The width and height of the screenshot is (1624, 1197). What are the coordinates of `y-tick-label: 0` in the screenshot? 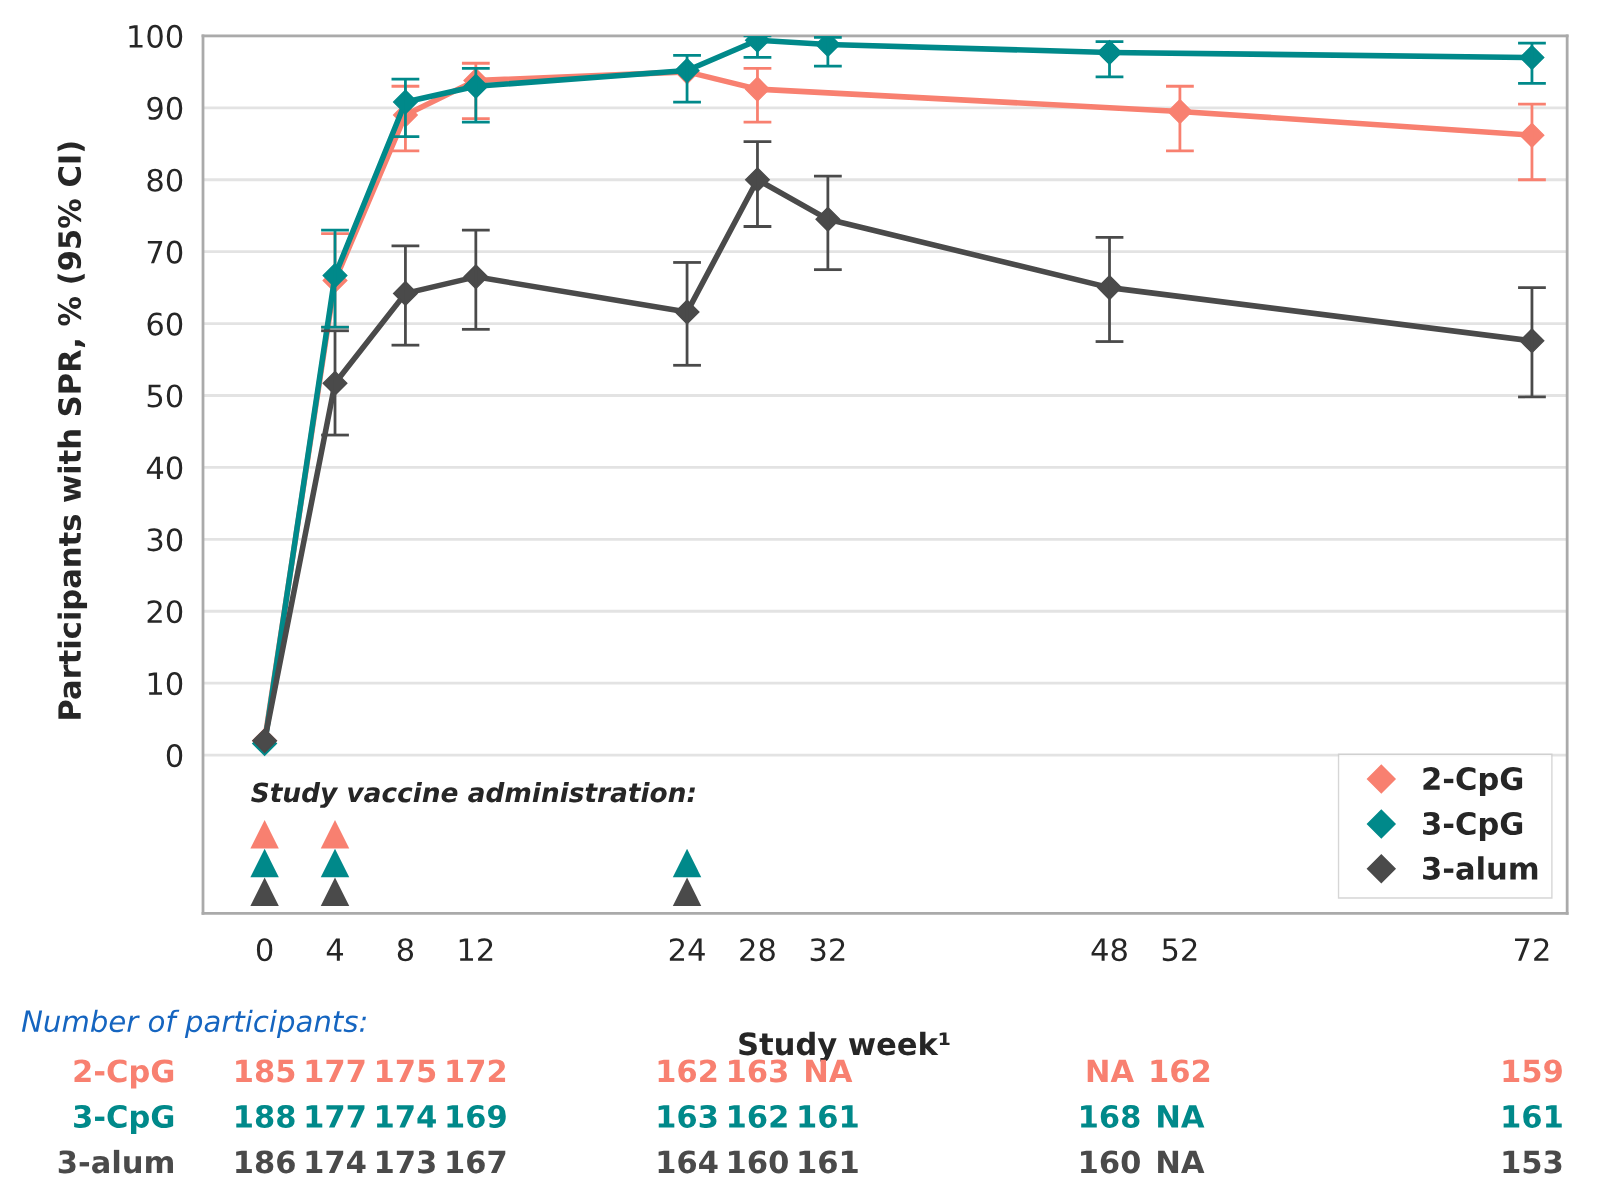 It's located at (174, 756).